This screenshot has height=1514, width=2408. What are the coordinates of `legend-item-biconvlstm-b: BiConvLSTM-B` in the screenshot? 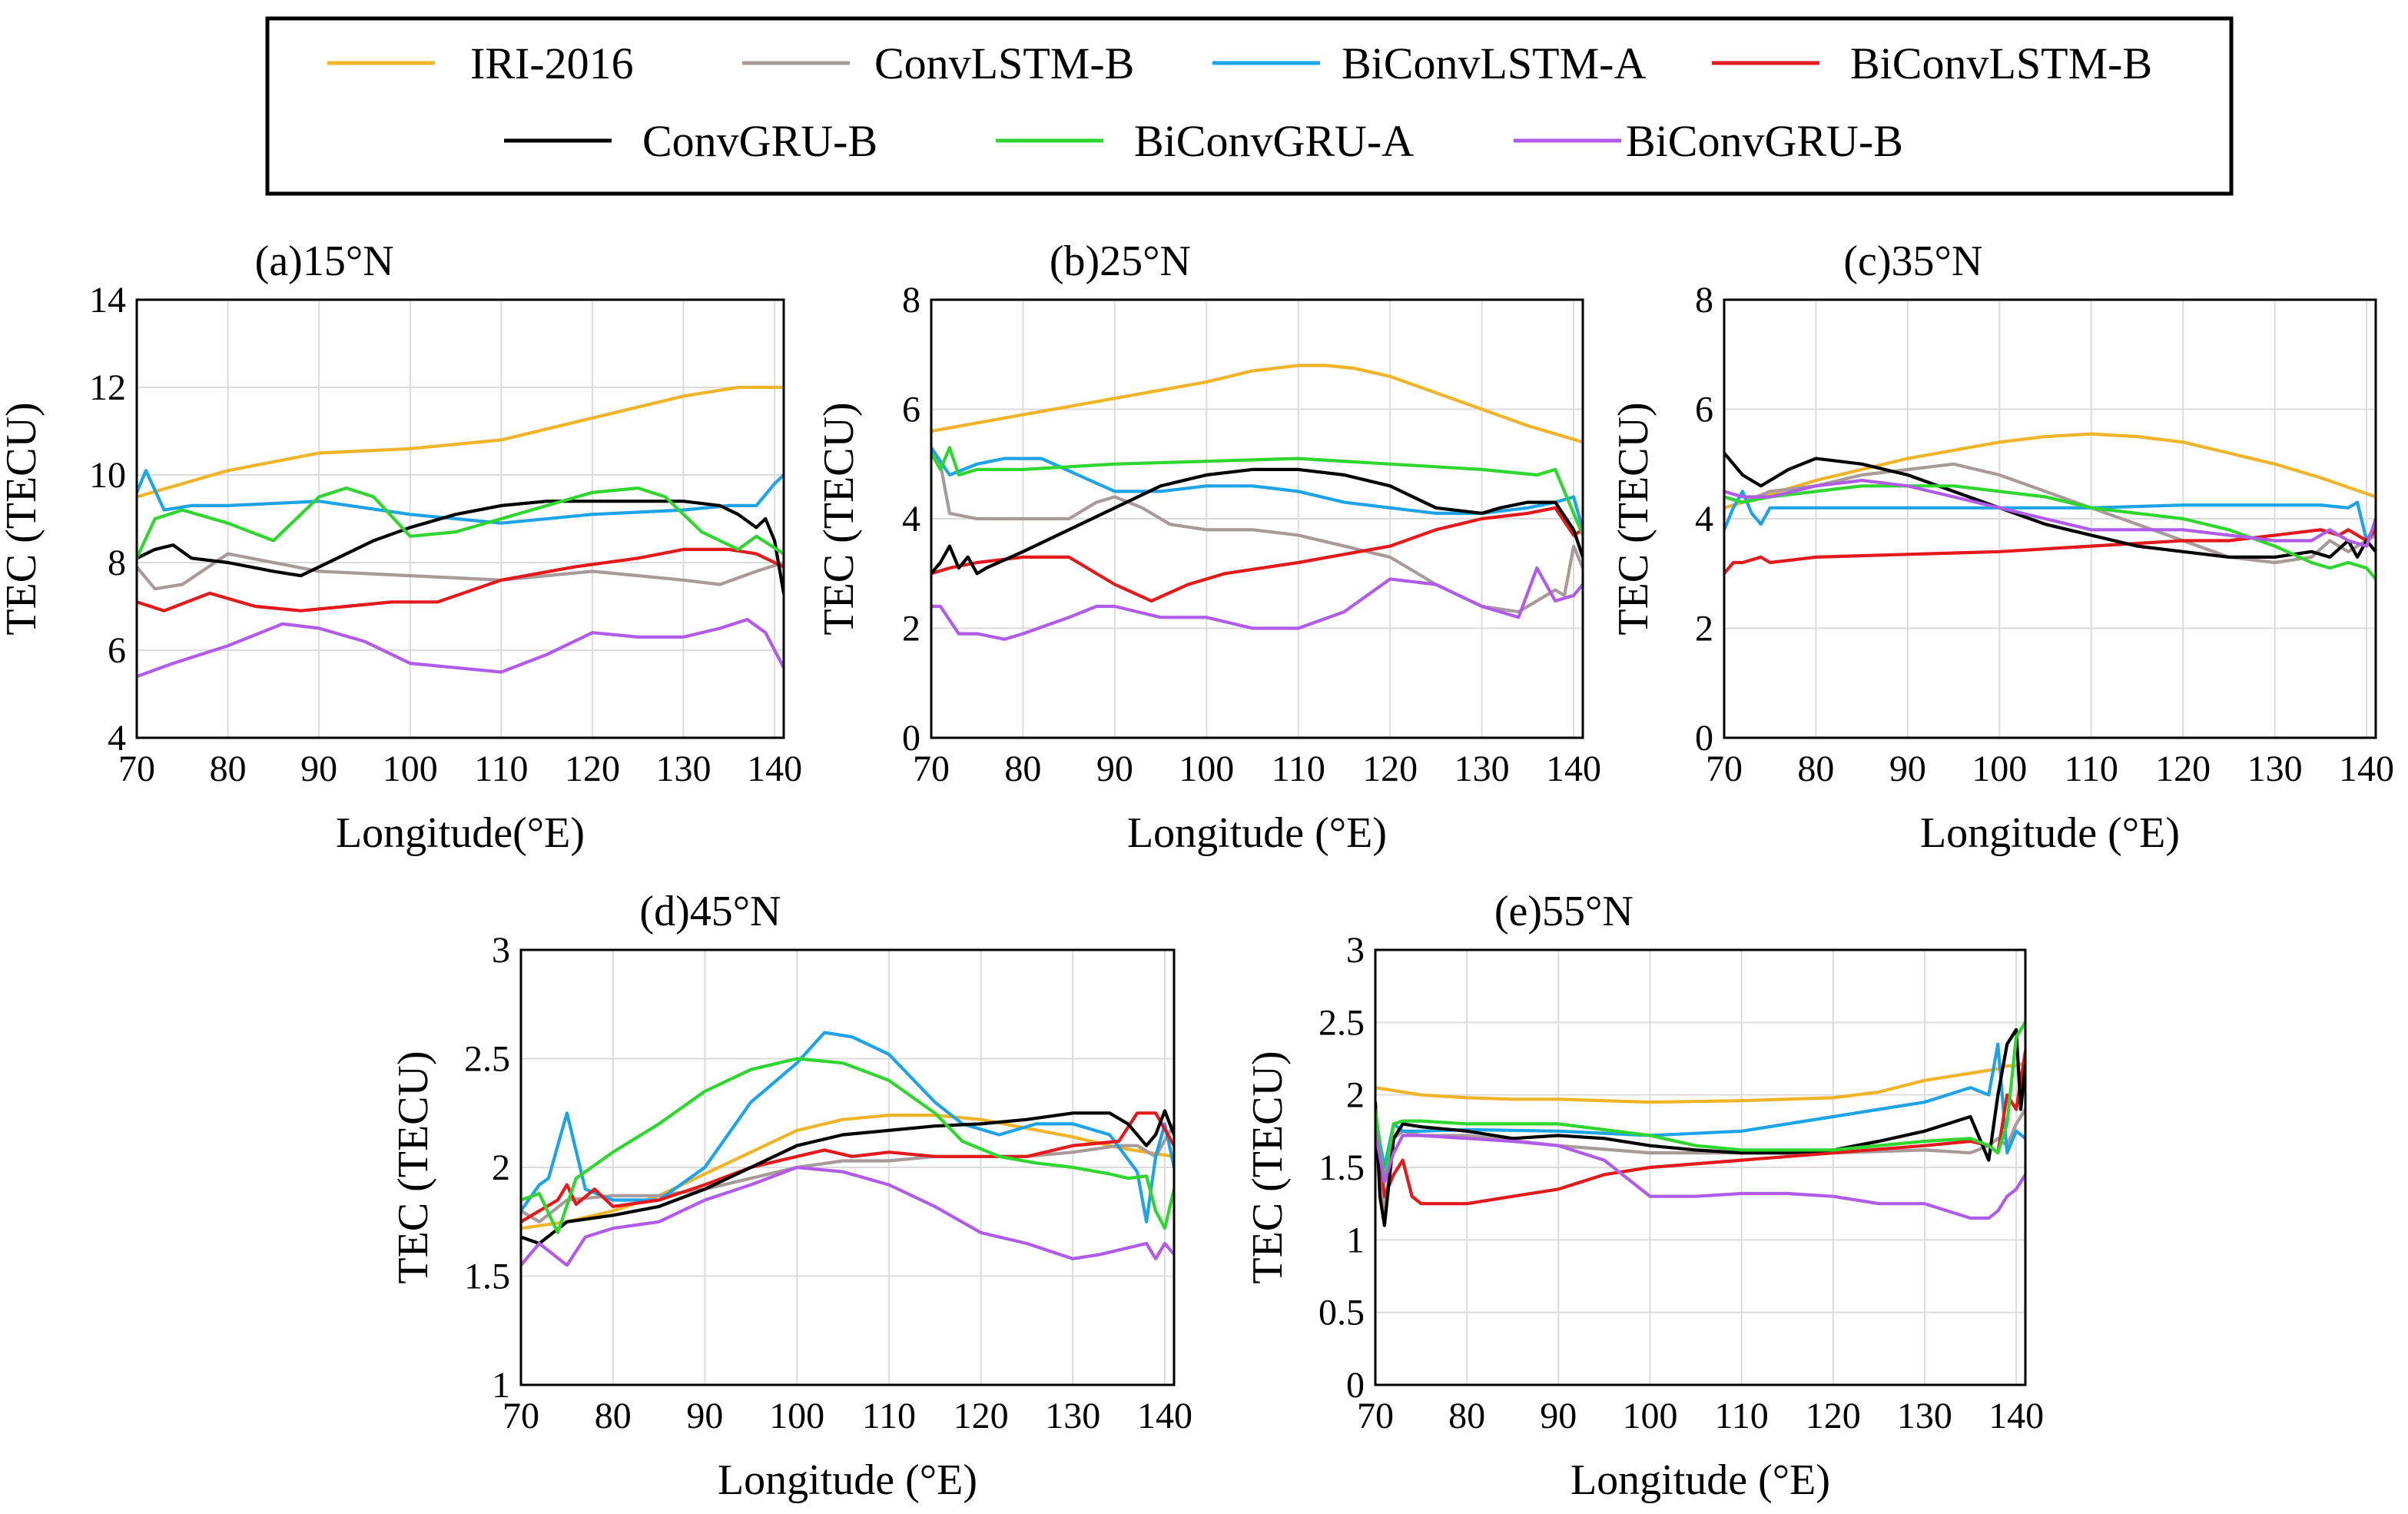 It's located at (1932, 63).